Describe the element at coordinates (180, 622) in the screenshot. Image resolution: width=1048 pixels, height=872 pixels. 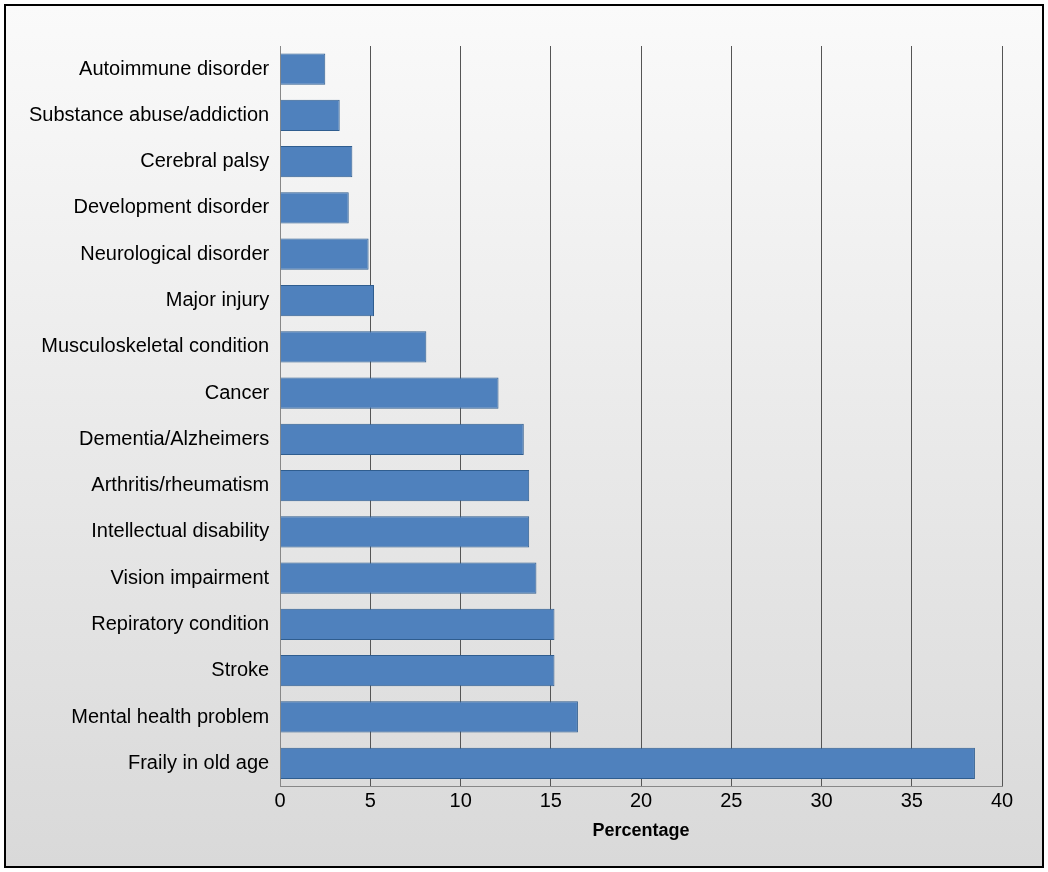
I see `y-tick-label: Repiratory condition` at that location.